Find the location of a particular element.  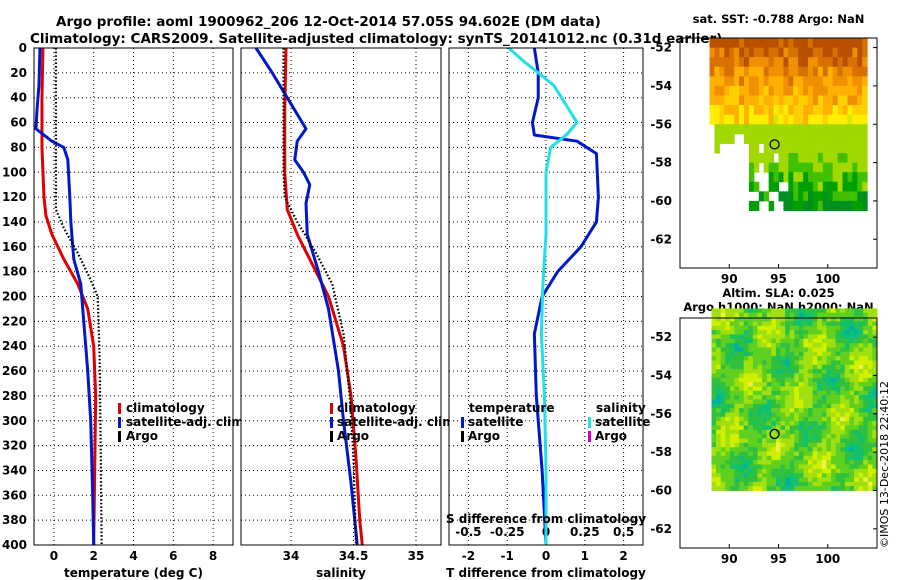

y-tick-label: -60 is located at coordinates (661, 491).